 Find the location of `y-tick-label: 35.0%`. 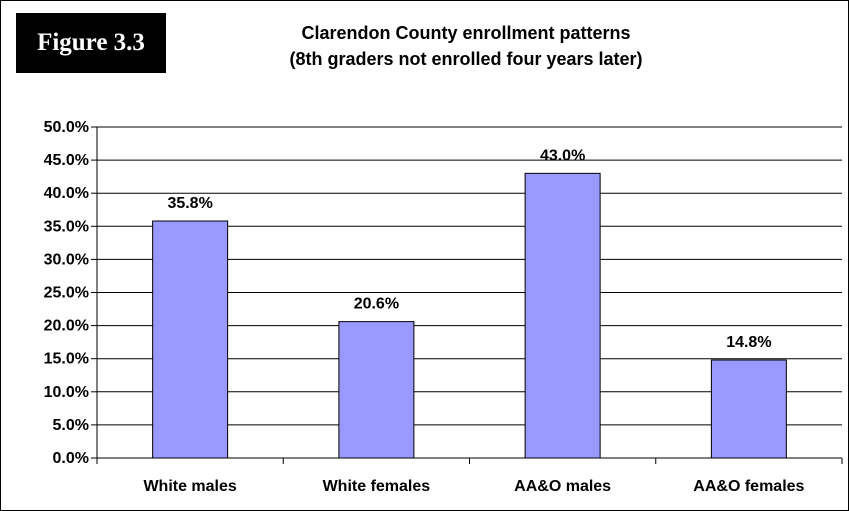

y-tick-label: 35.0% is located at coordinates (66, 226).